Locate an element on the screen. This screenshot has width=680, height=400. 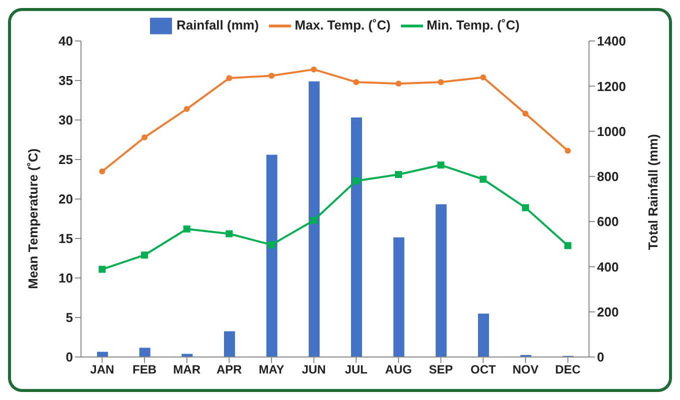
y-tick-label: 40 is located at coordinates (65, 41).